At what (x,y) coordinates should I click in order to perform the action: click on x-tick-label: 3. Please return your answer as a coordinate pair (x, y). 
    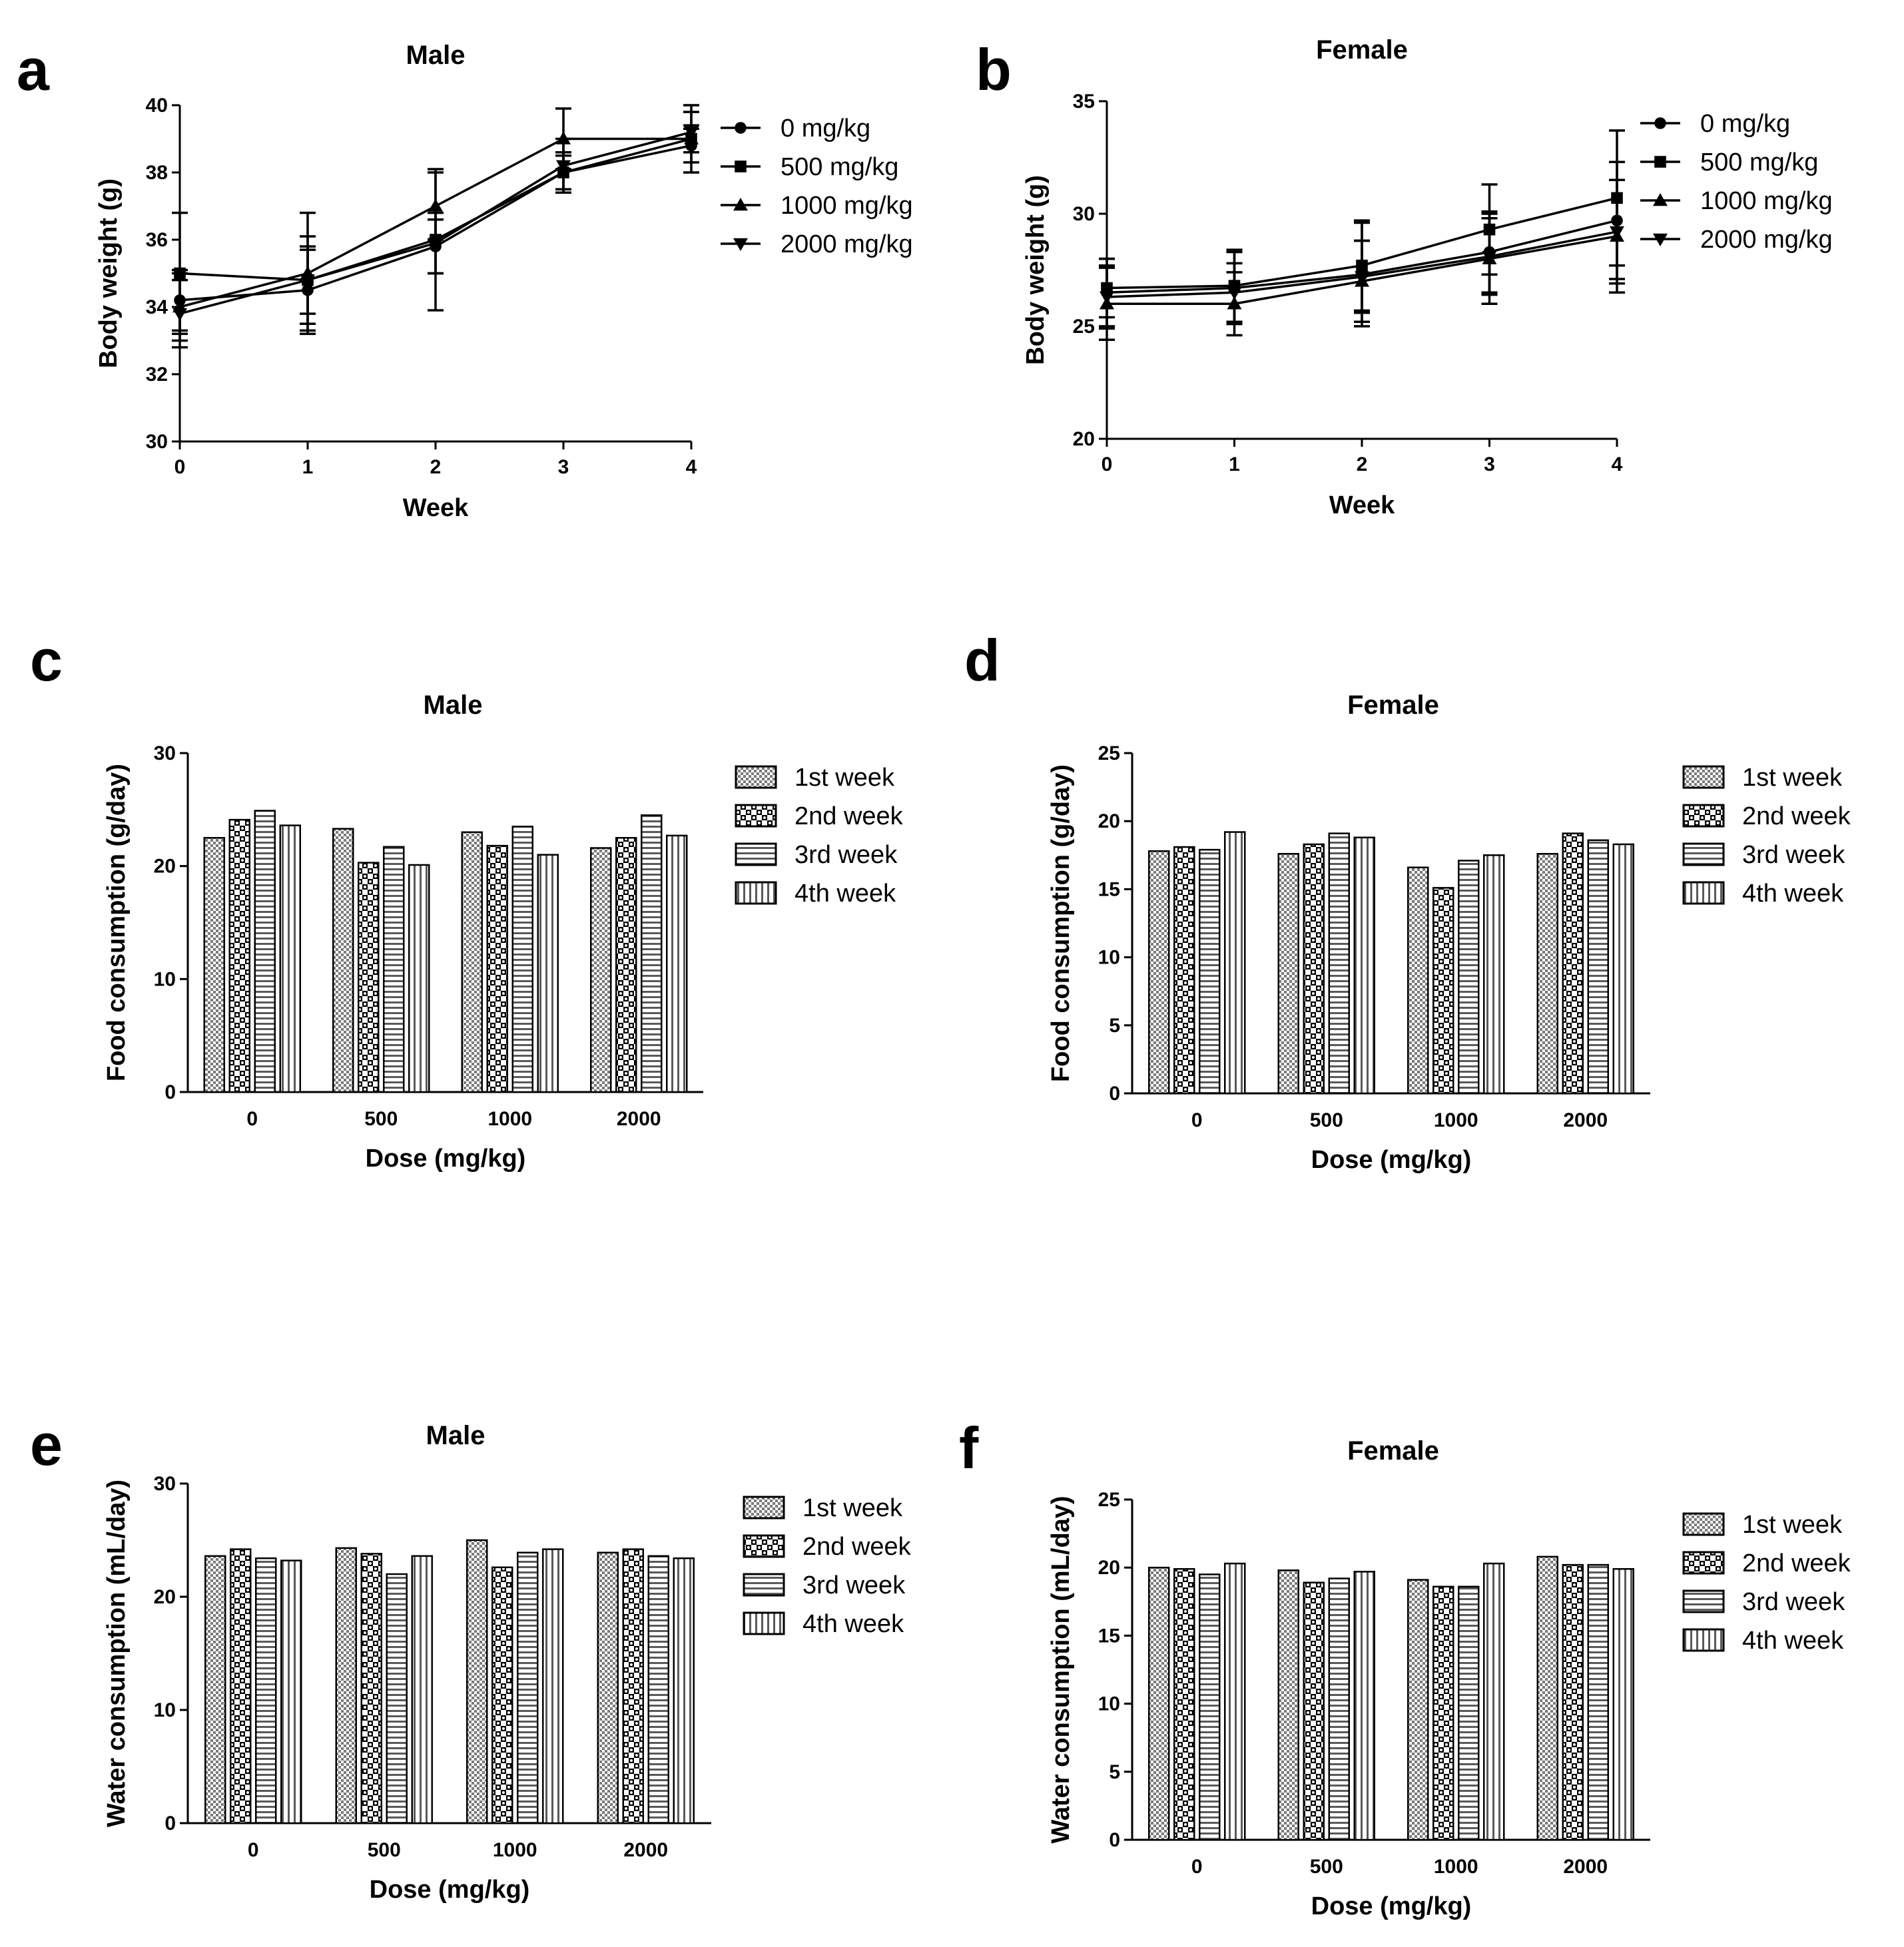
    Looking at the image, I should click on (1489, 464).